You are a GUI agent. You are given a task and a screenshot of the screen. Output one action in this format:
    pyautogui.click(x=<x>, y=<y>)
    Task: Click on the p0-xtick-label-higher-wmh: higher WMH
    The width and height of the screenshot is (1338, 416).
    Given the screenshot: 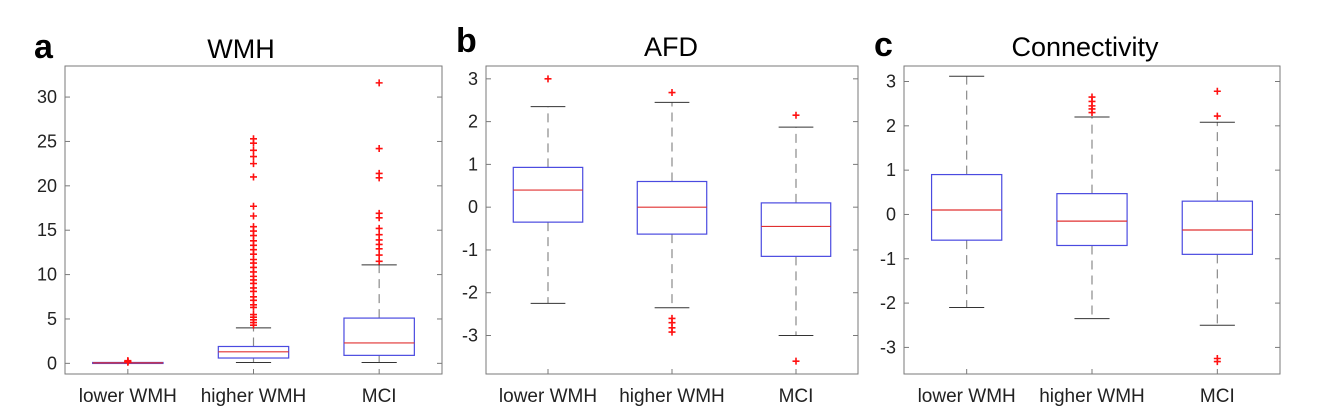 What is the action you would take?
    pyautogui.click(x=254, y=396)
    